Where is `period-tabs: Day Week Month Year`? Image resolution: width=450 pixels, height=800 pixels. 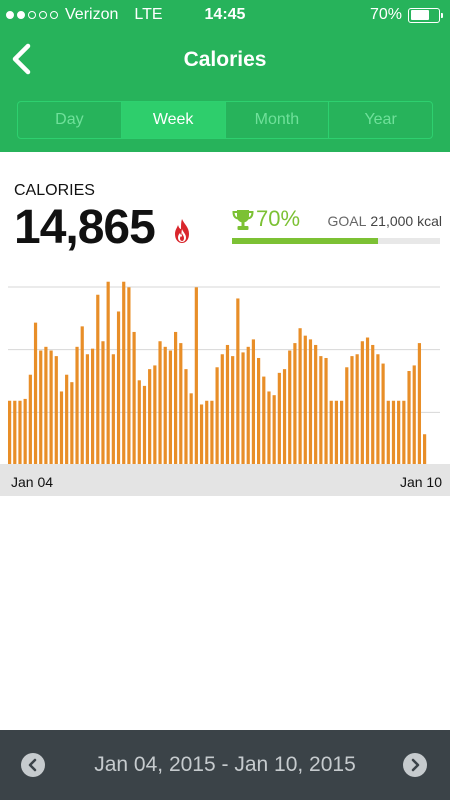 period-tabs: Day Week Month Year is located at coordinates (225, 120).